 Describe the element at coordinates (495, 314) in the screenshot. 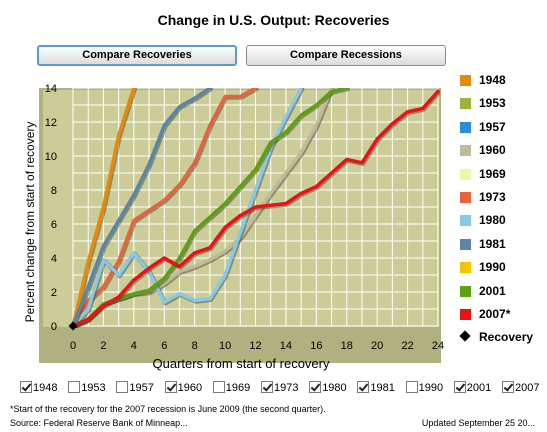

I see `legend-label: 2007*` at that location.